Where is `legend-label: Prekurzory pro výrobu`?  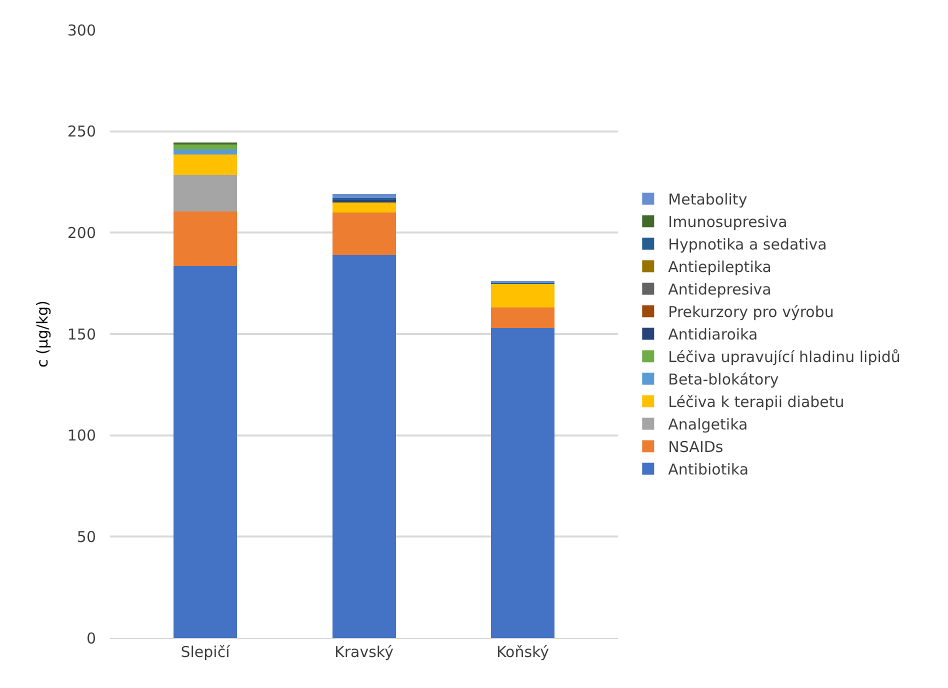
legend-label: Prekurzory pro výrobu is located at coordinates (751, 312).